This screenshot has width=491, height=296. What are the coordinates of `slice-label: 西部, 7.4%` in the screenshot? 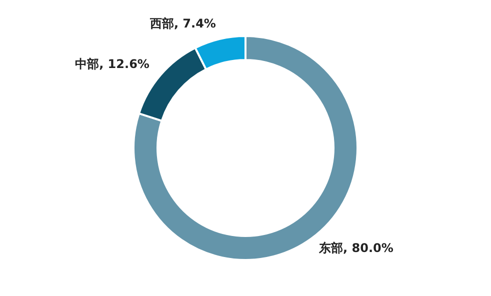 It's located at (182, 23).